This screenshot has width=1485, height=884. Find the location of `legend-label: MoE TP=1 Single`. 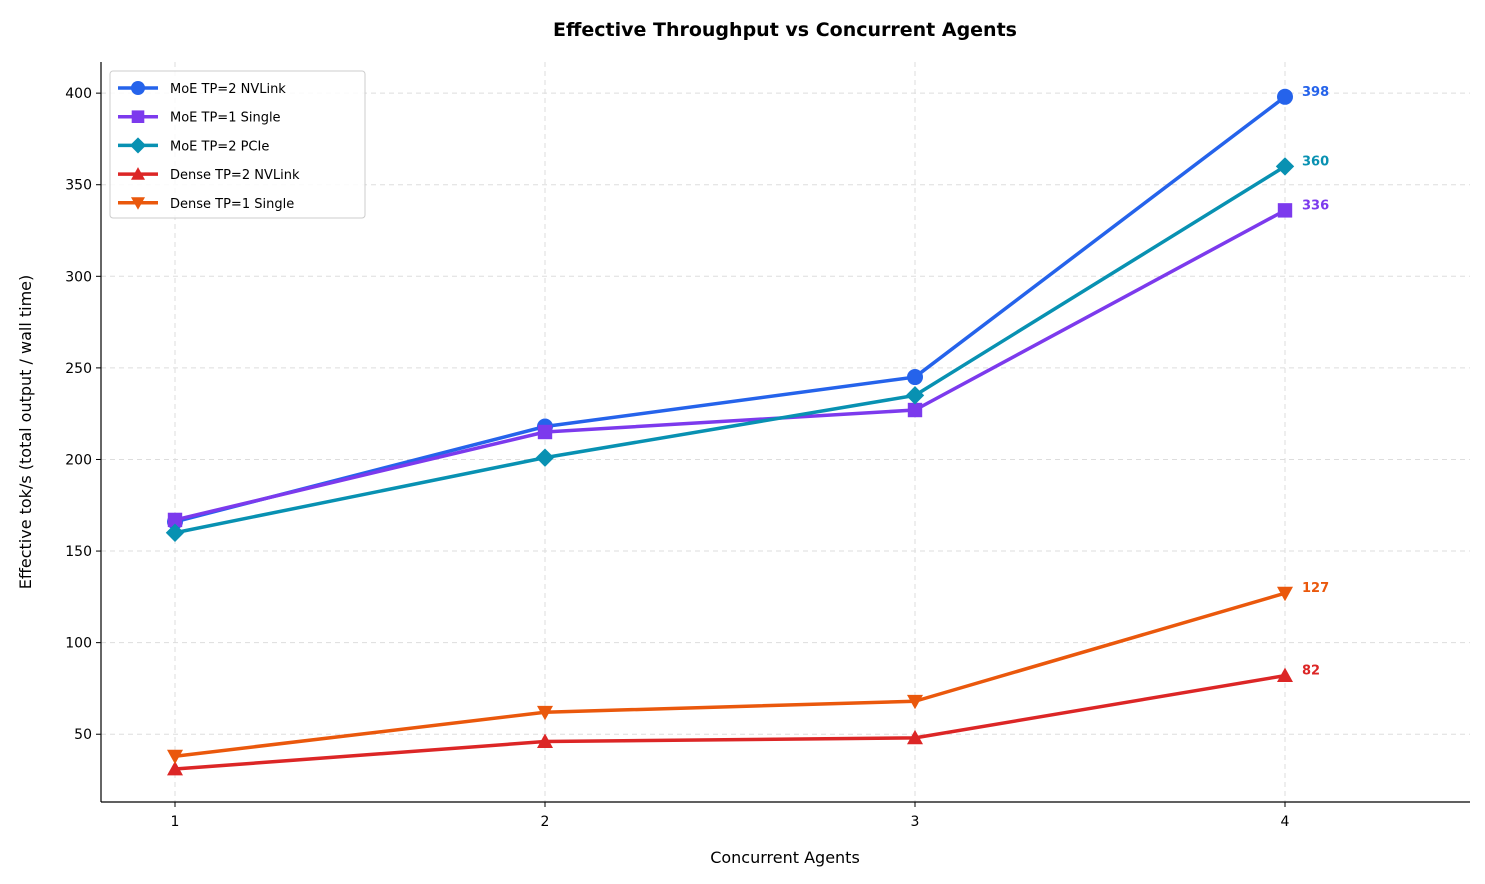

legend-label: MoE TP=1 Single is located at coordinates (225, 118).